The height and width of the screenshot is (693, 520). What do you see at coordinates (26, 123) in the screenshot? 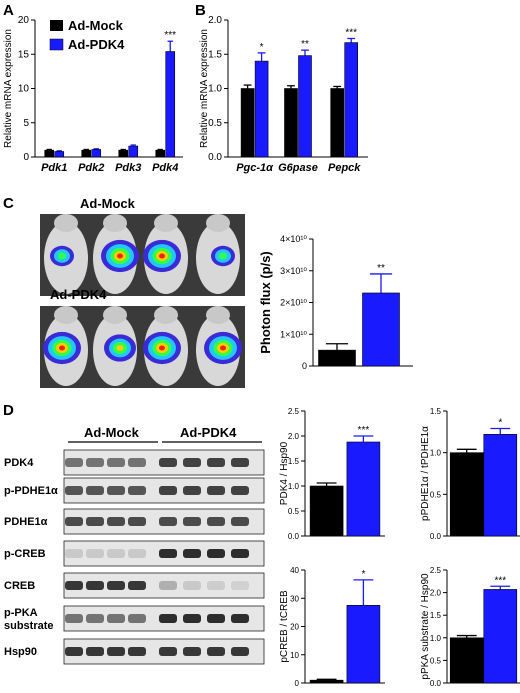
I see `y-tick-label: 5` at bounding box center [26, 123].